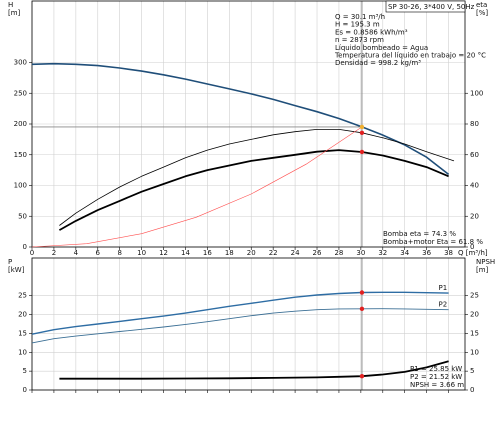  I want to click on y2-axis-title: eta, so click(481, 5).